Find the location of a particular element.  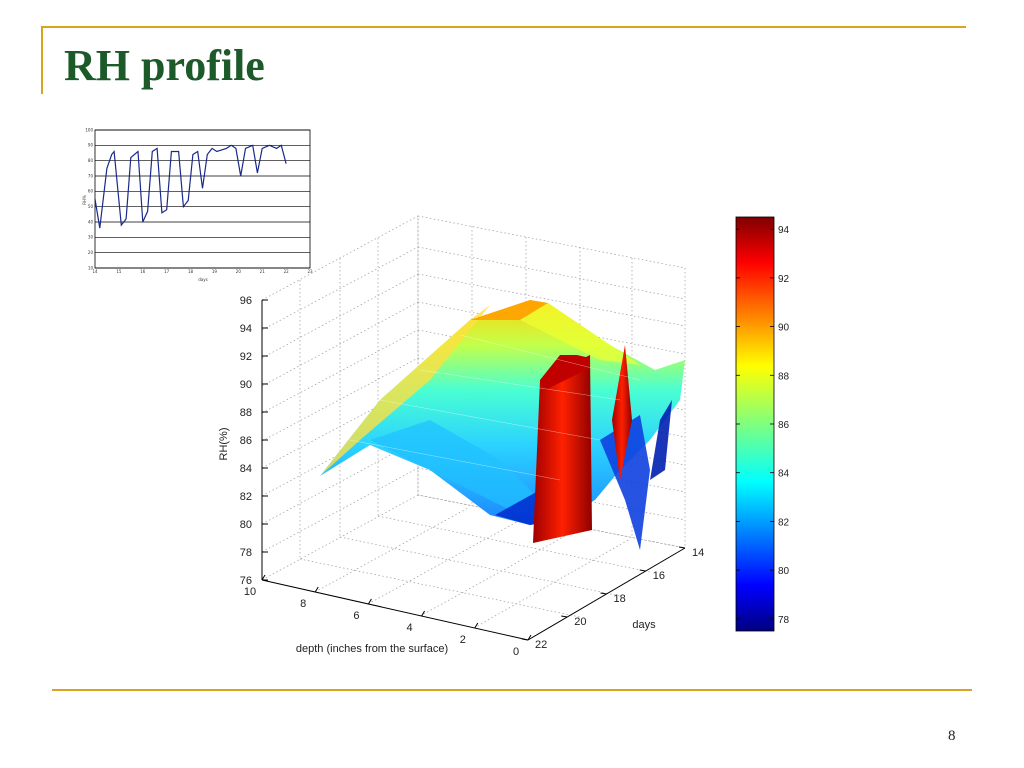

z-axis-label: RH(%) is located at coordinates (224, 444).